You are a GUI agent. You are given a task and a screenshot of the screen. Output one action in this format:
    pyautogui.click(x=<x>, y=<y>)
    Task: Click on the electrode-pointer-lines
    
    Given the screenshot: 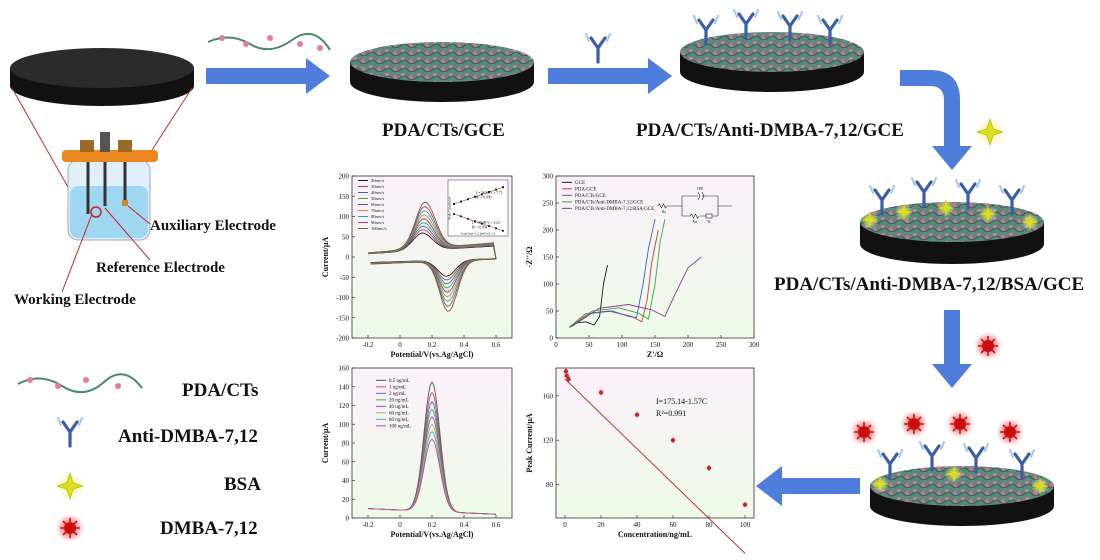 What is the action you would take?
    pyautogui.click(x=106, y=249)
    